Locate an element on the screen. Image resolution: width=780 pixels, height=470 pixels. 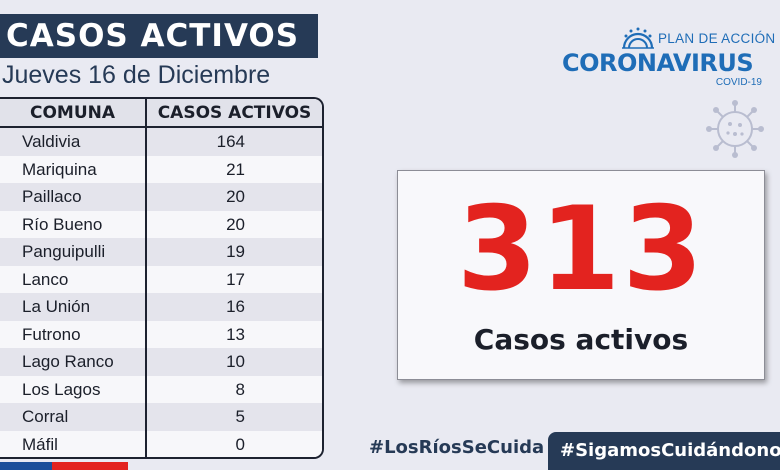
table-row: Lago Ranco 10 is located at coordinates (161, 362).